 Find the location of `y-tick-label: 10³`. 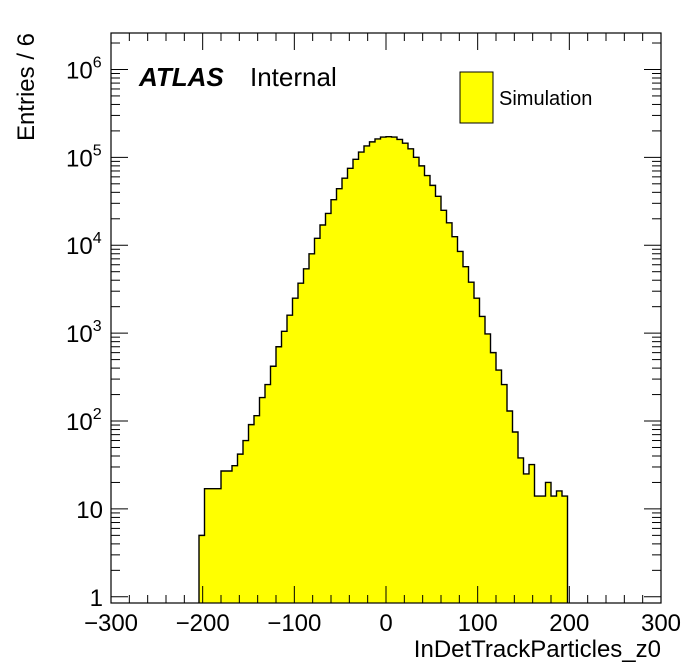

y-tick-label: 10³ is located at coordinates (84, 333).